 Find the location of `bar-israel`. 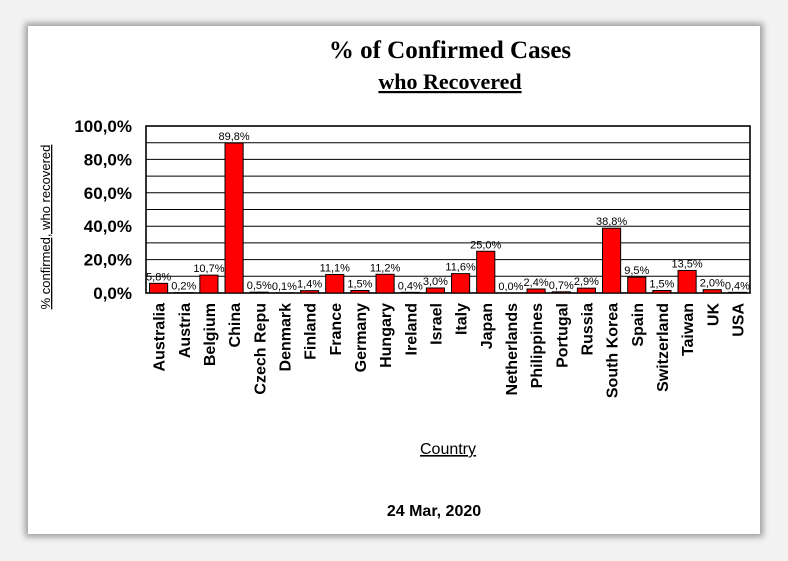

bar-israel is located at coordinates (435, 290).